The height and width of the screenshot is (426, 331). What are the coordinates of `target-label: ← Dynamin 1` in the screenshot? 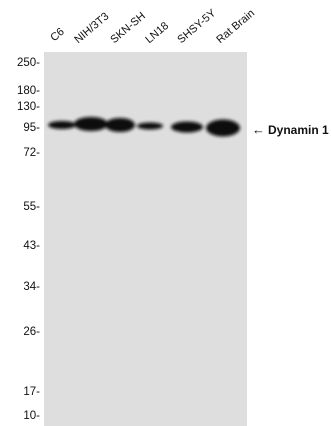 It's located at (290, 129).